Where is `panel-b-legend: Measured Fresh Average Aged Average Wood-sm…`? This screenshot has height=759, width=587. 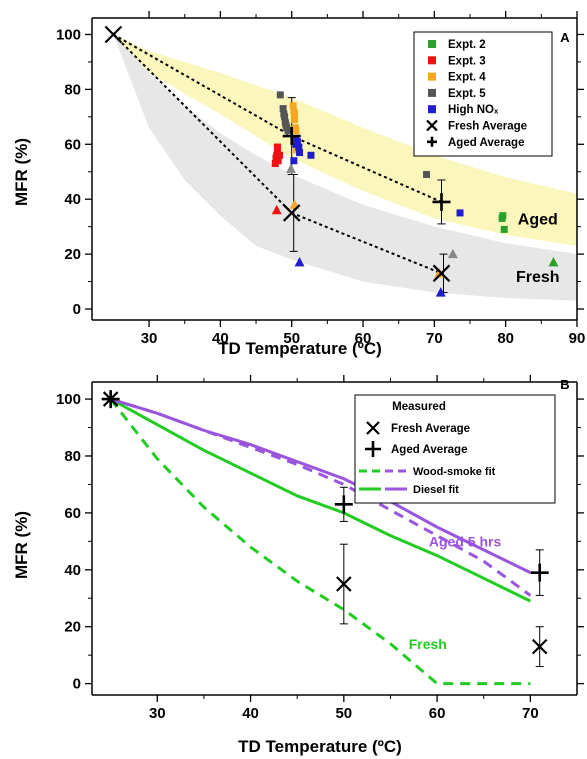 panel-b-legend: Measured Fresh Average Aged Average Wood-sm… is located at coordinates (455, 449).